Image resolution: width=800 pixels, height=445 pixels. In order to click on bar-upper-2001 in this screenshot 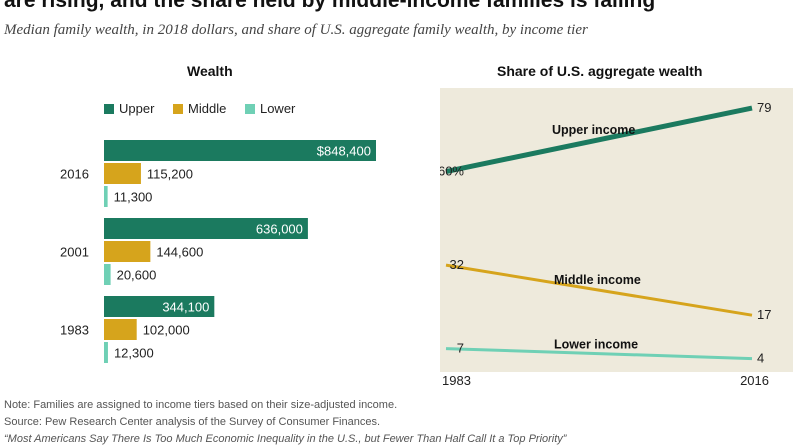, I will do `click(206, 228)`.